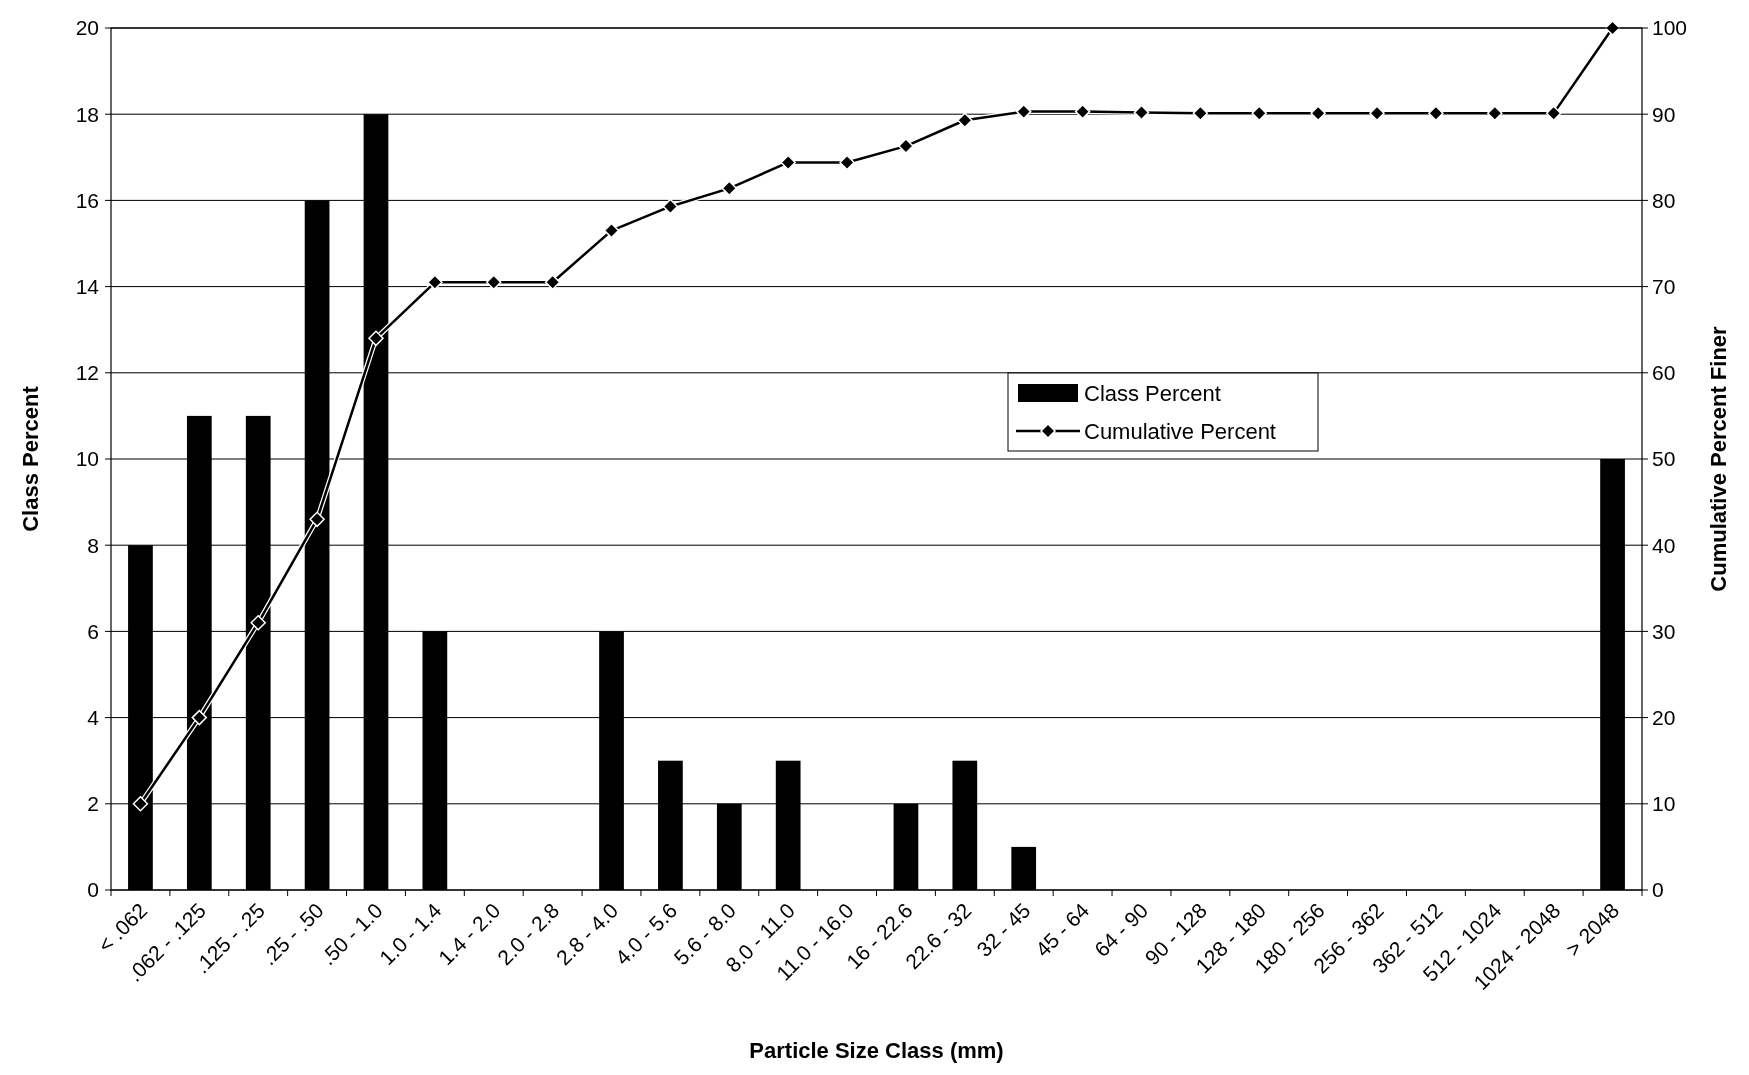  What do you see at coordinates (1664, 373) in the screenshot?
I see `y2-tick-label: 60` at bounding box center [1664, 373].